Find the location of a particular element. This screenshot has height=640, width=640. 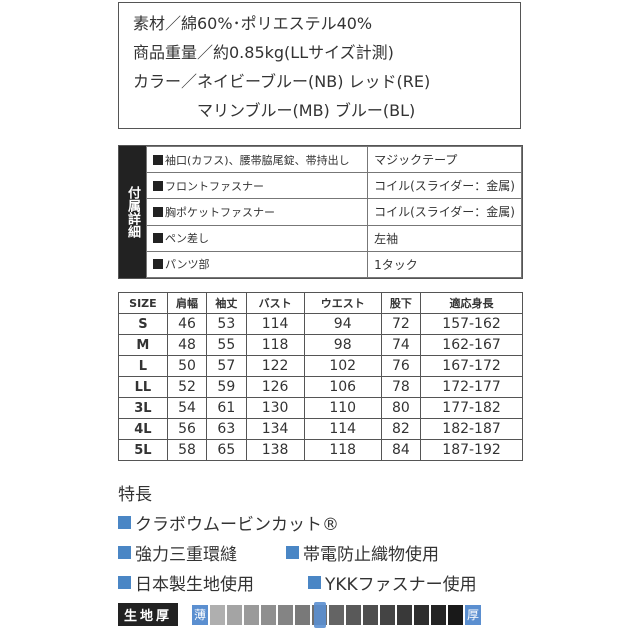

table-cell: 55 is located at coordinates (226, 345).